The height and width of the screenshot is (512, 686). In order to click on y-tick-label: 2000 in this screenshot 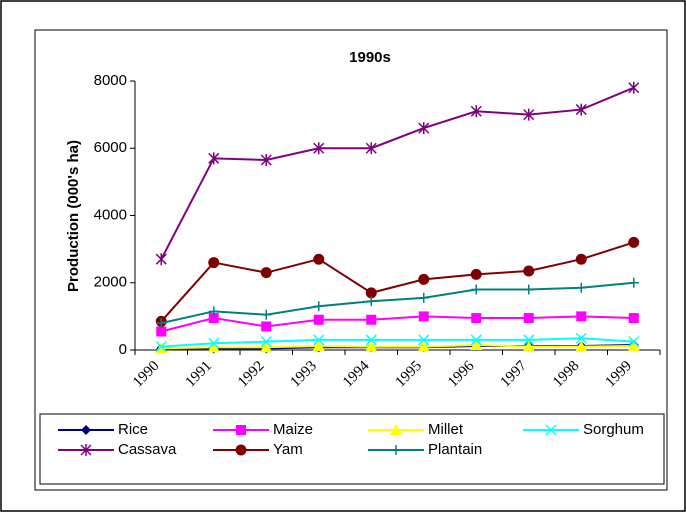, I will do `click(110, 282)`.